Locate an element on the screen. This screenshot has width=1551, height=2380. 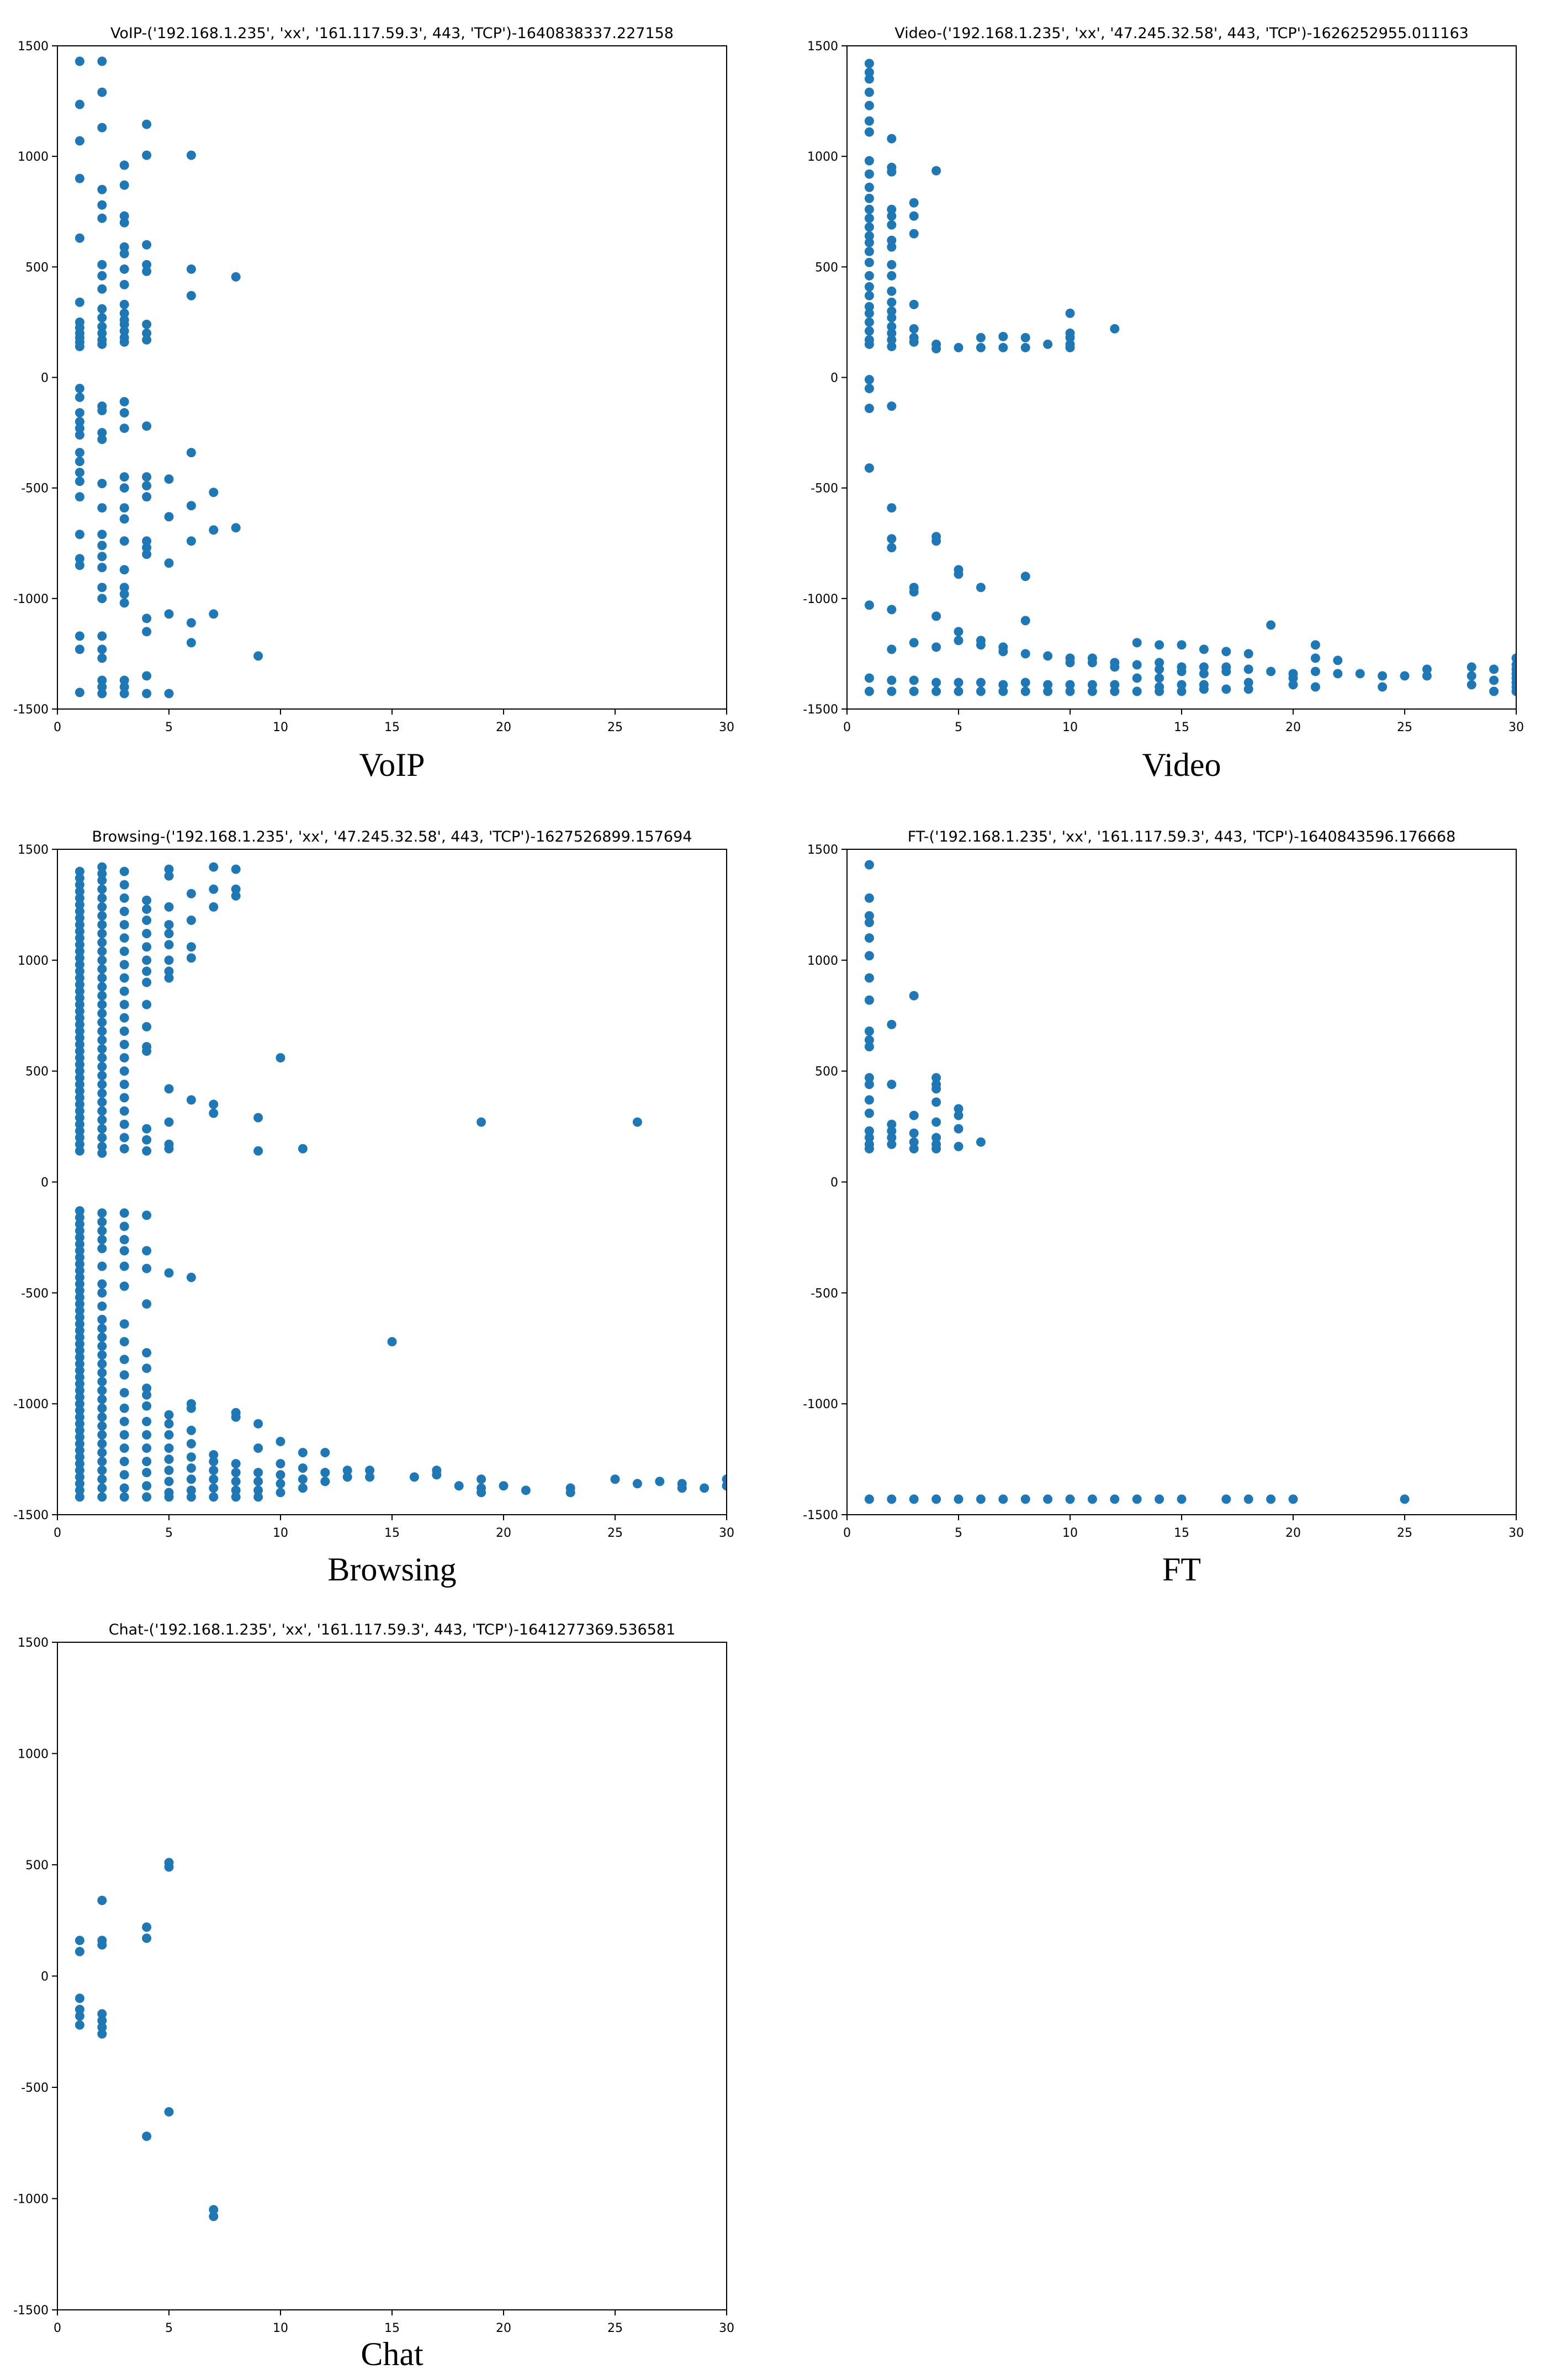
x-tick-label: 30 is located at coordinates (726, 1533).